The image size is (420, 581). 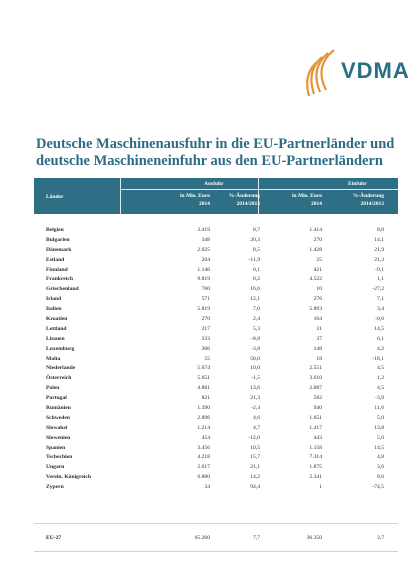 What do you see at coordinates (203, 378) in the screenshot?
I see `ausfuhr-mio-value: 5.651` at bounding box center [203, 378].